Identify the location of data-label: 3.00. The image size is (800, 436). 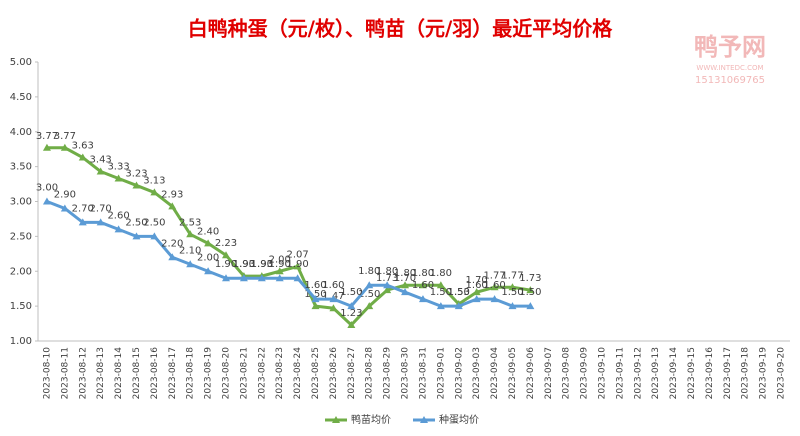
(47, 188).